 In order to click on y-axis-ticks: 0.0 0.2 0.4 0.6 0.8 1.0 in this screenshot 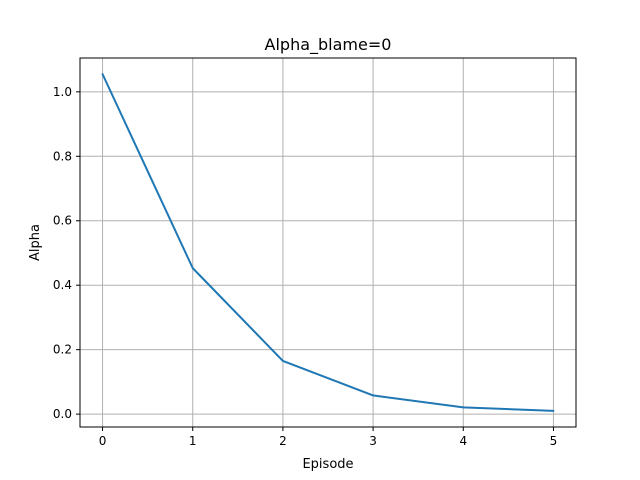, I will do `click(66, 253)`.